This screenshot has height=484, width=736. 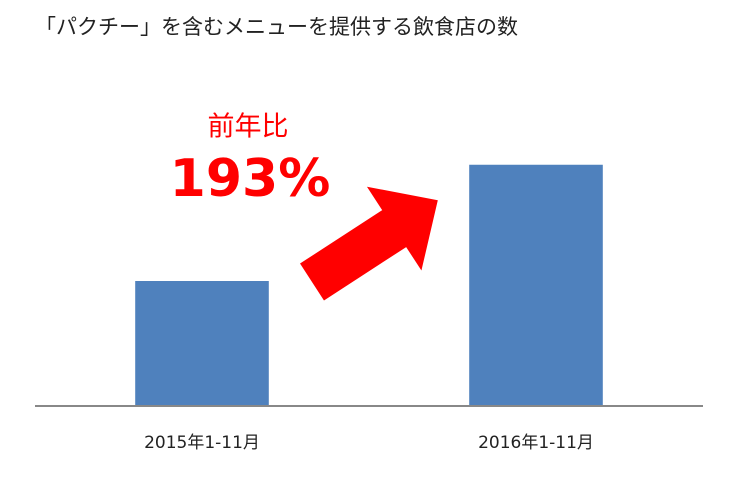 I want to click on annotation: 前年比, so click(x=248, y=127).